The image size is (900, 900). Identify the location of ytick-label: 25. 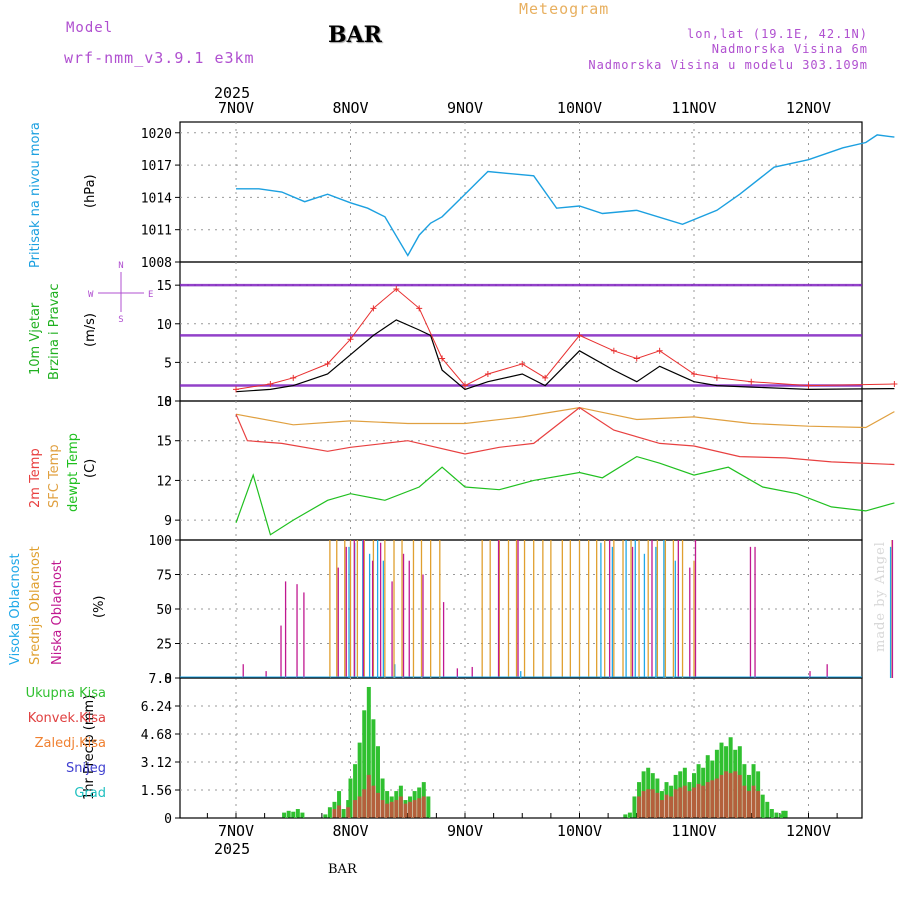
(164, 645).